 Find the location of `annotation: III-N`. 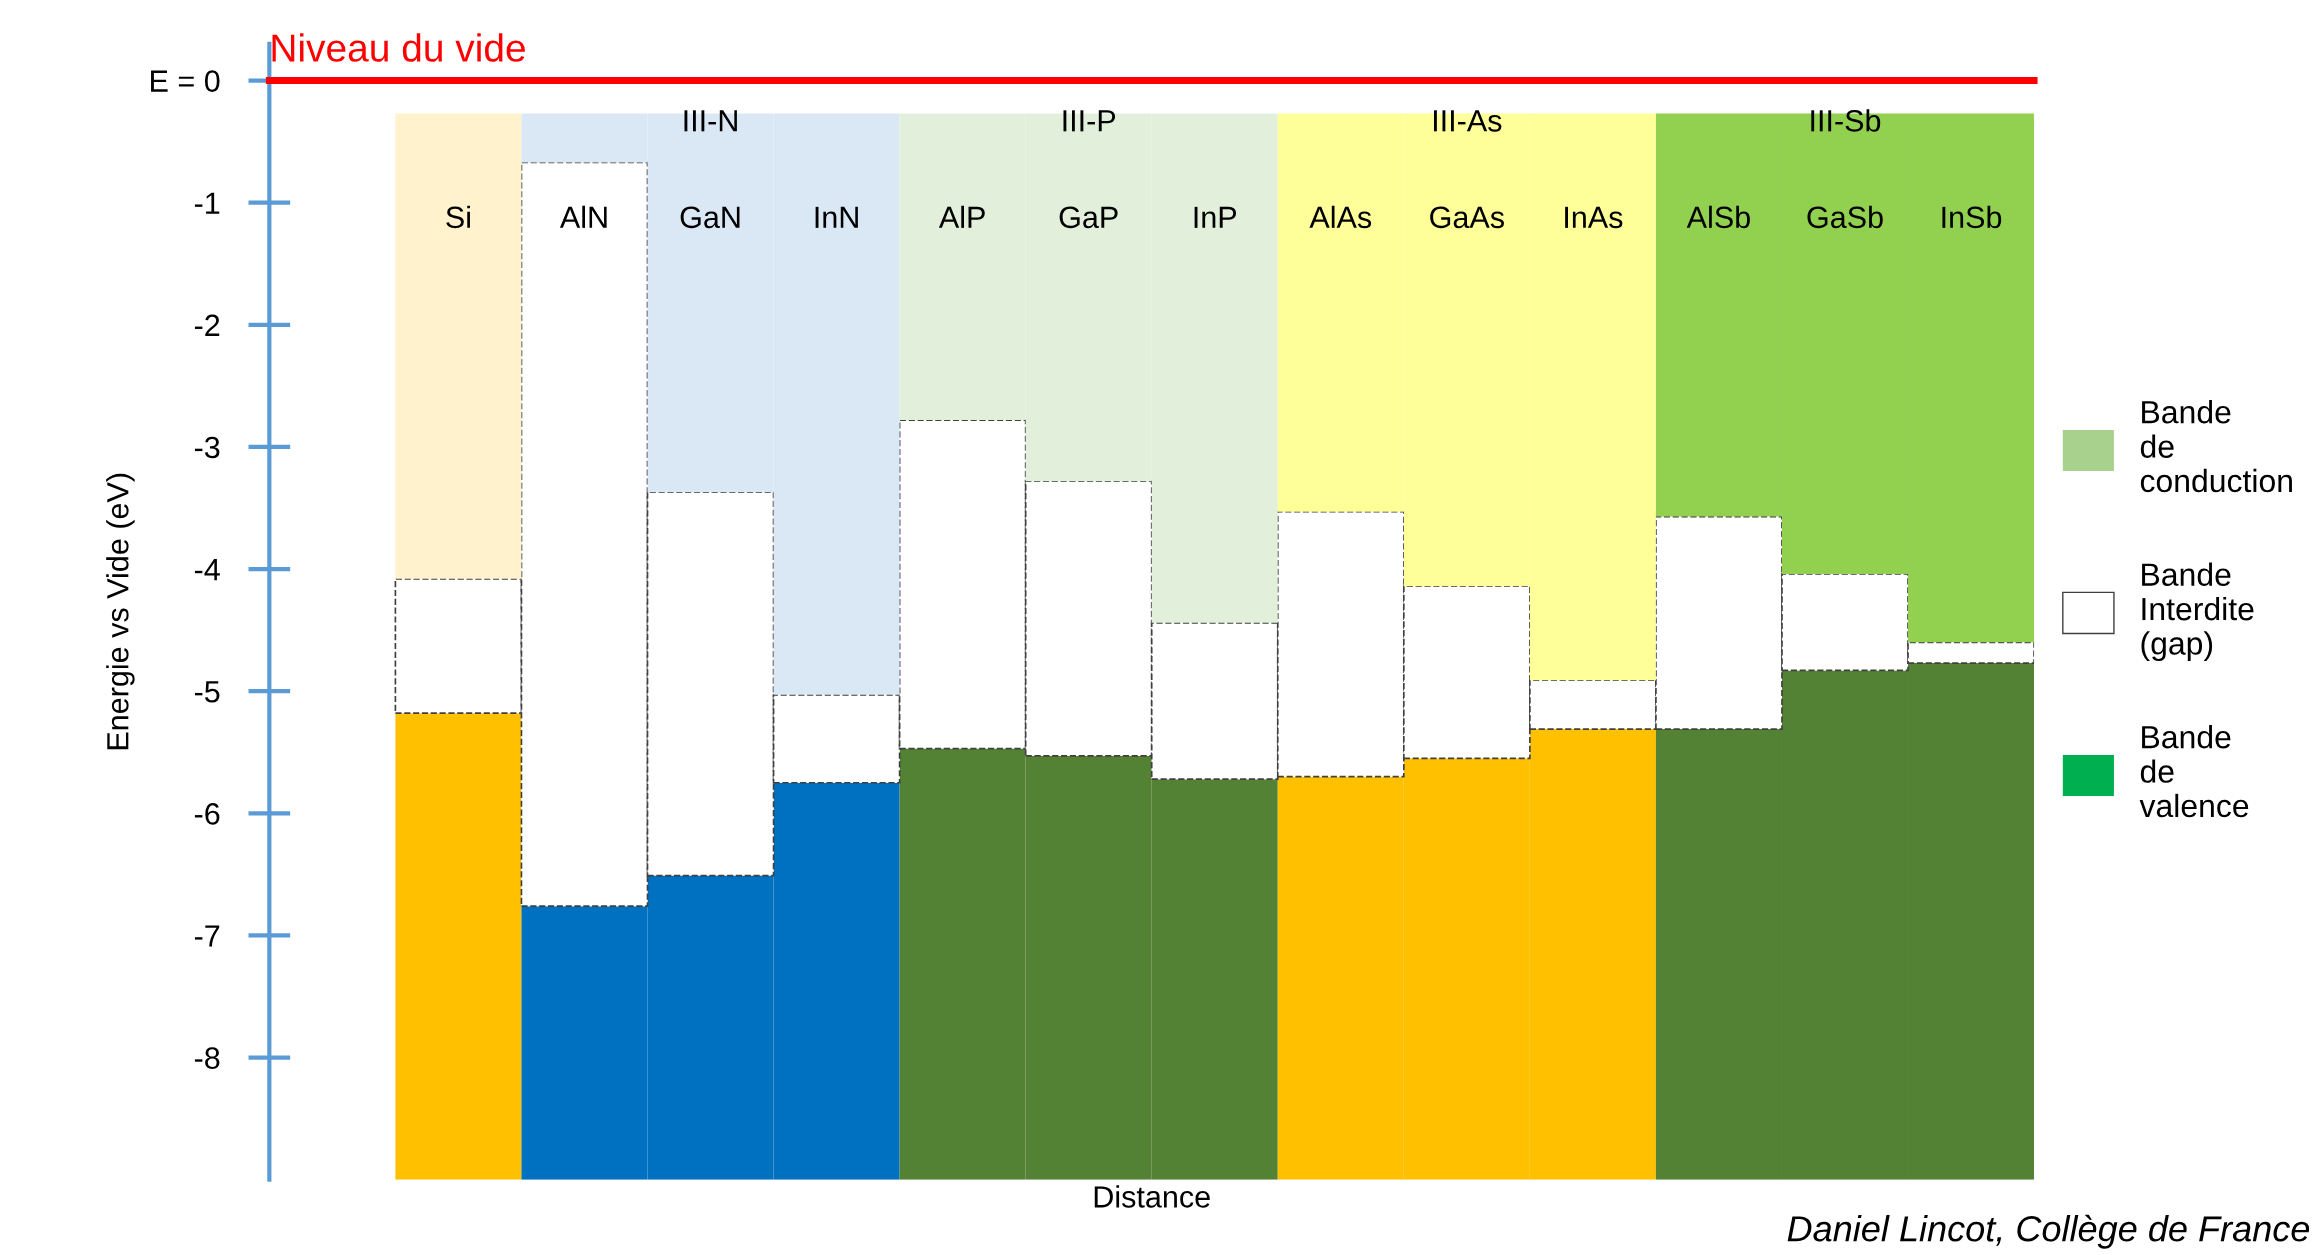

annotation: III-N is located at coordinates (710, 121).